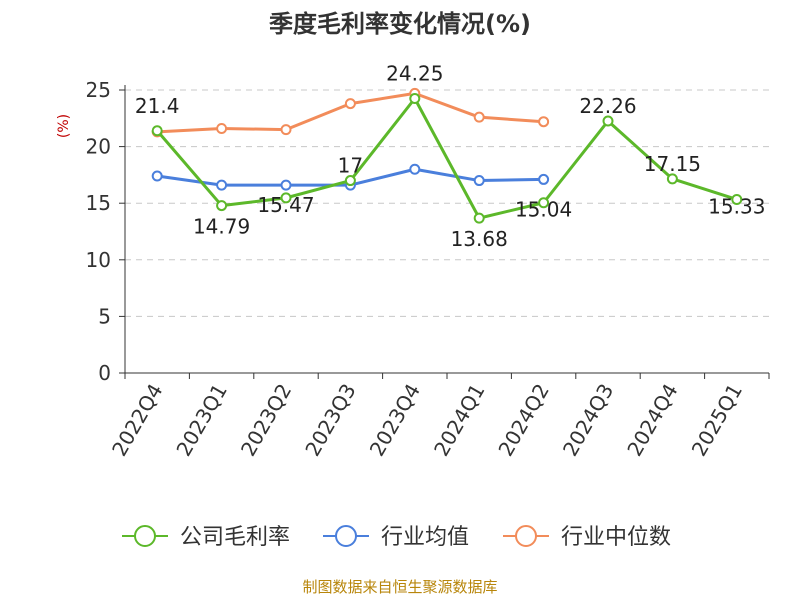  I want to click on data-source-note: 制图数据来自恒生聚源数据库, so click(399, 587).